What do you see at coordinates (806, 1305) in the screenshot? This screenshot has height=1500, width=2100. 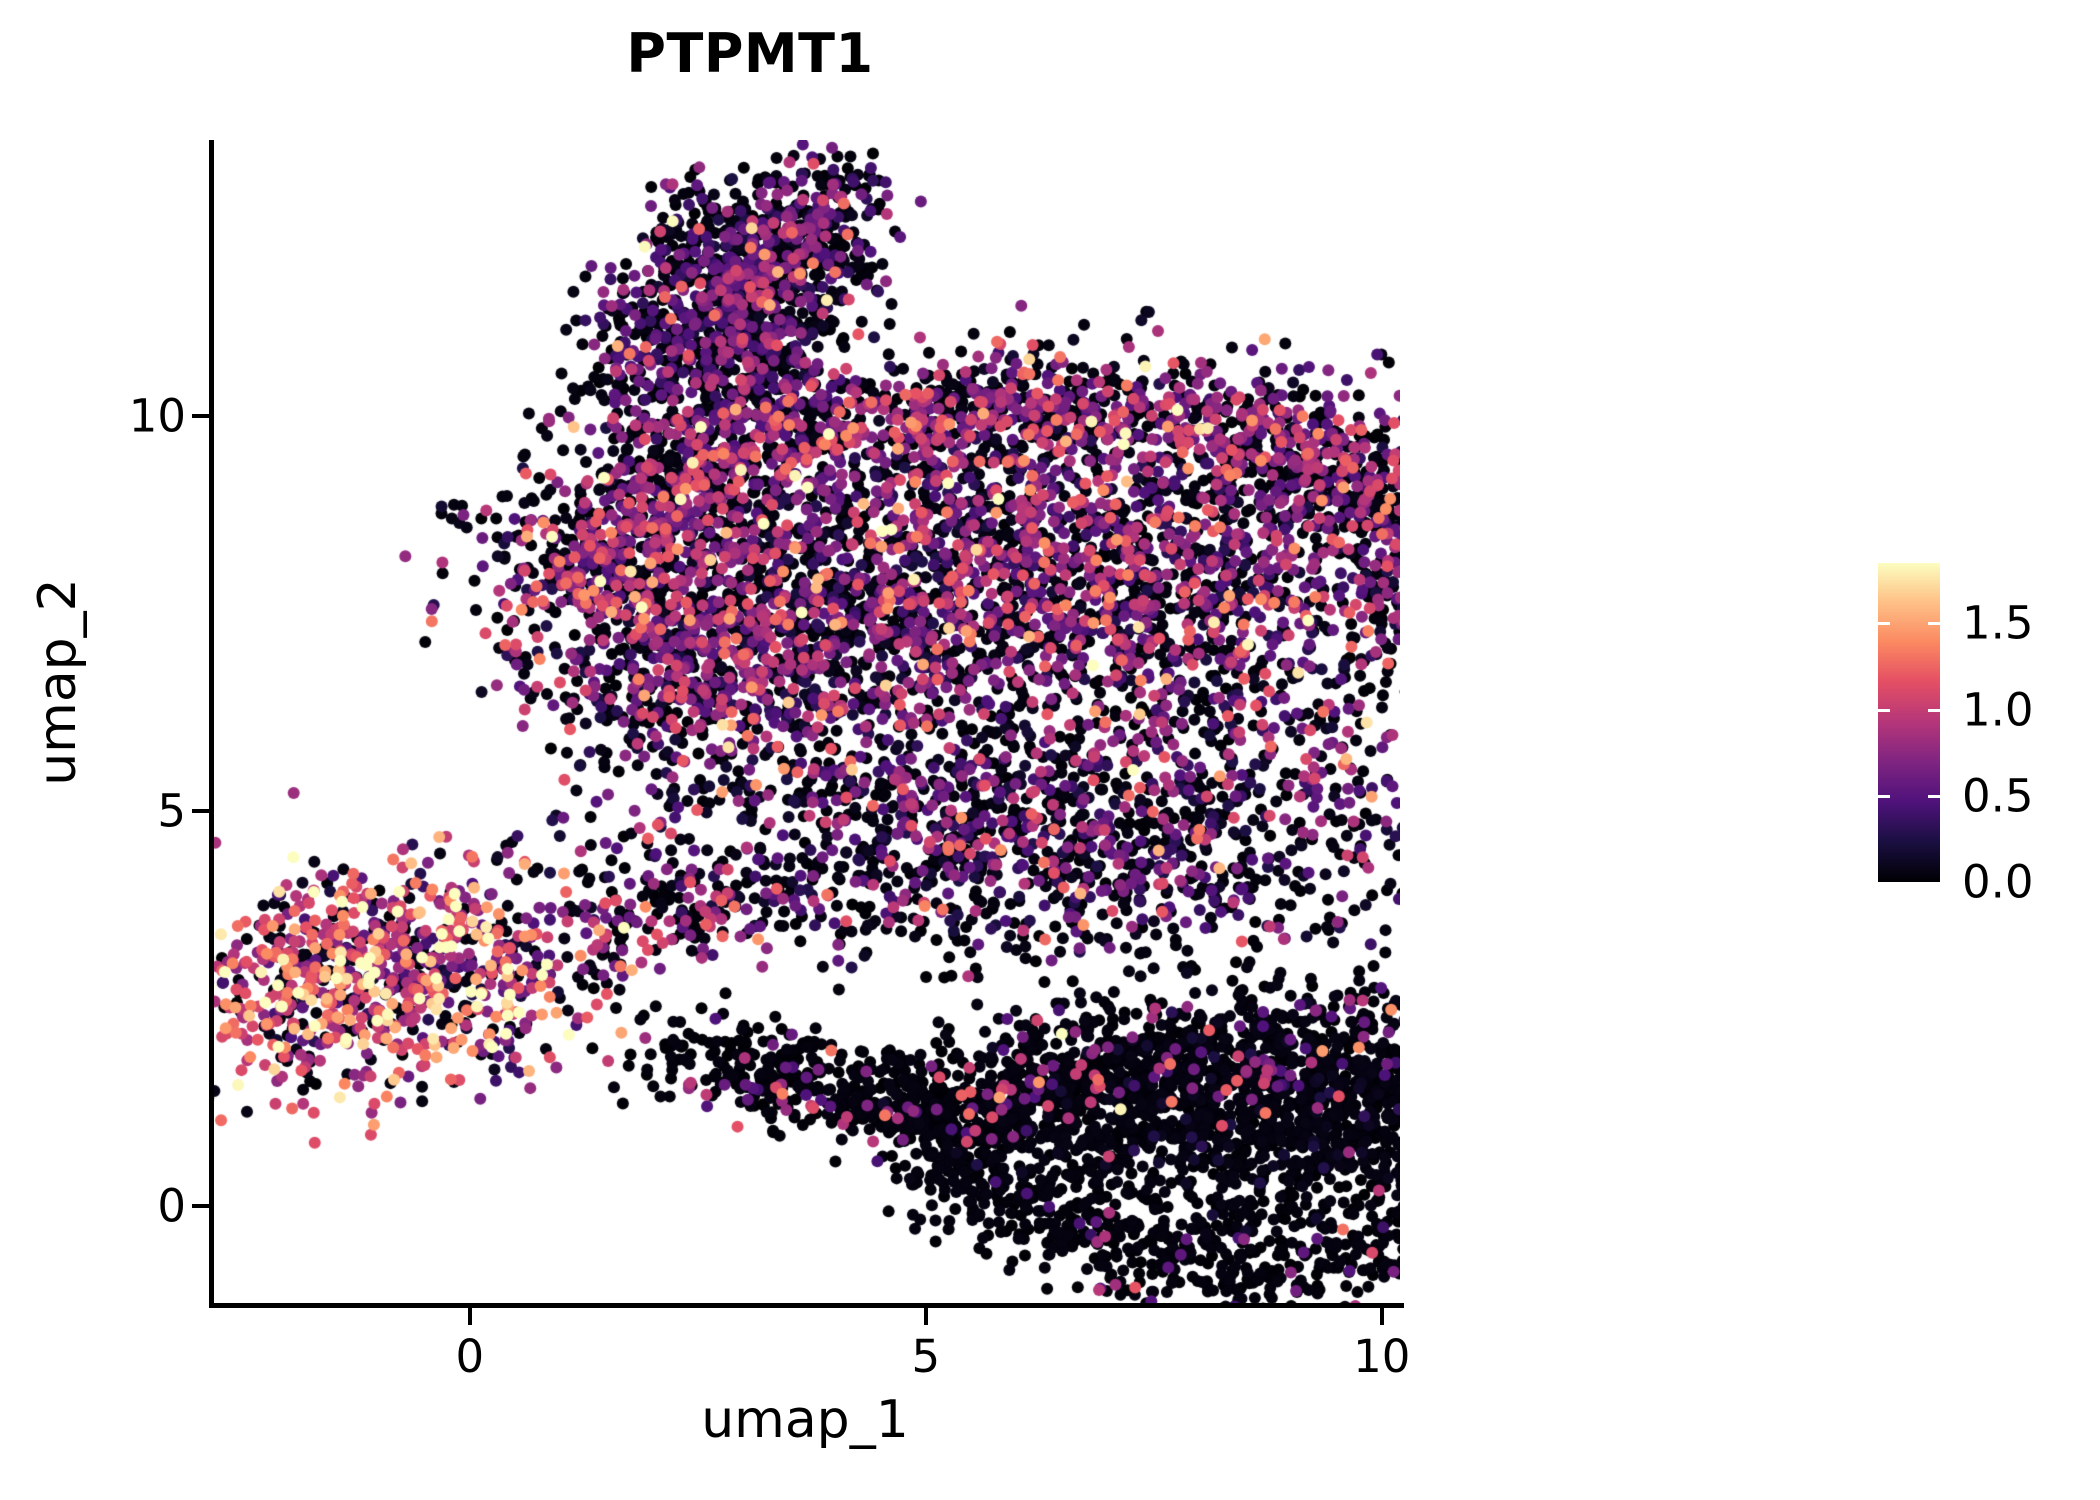 I see `x-axis-spine` at bounding box center [806, 1305].